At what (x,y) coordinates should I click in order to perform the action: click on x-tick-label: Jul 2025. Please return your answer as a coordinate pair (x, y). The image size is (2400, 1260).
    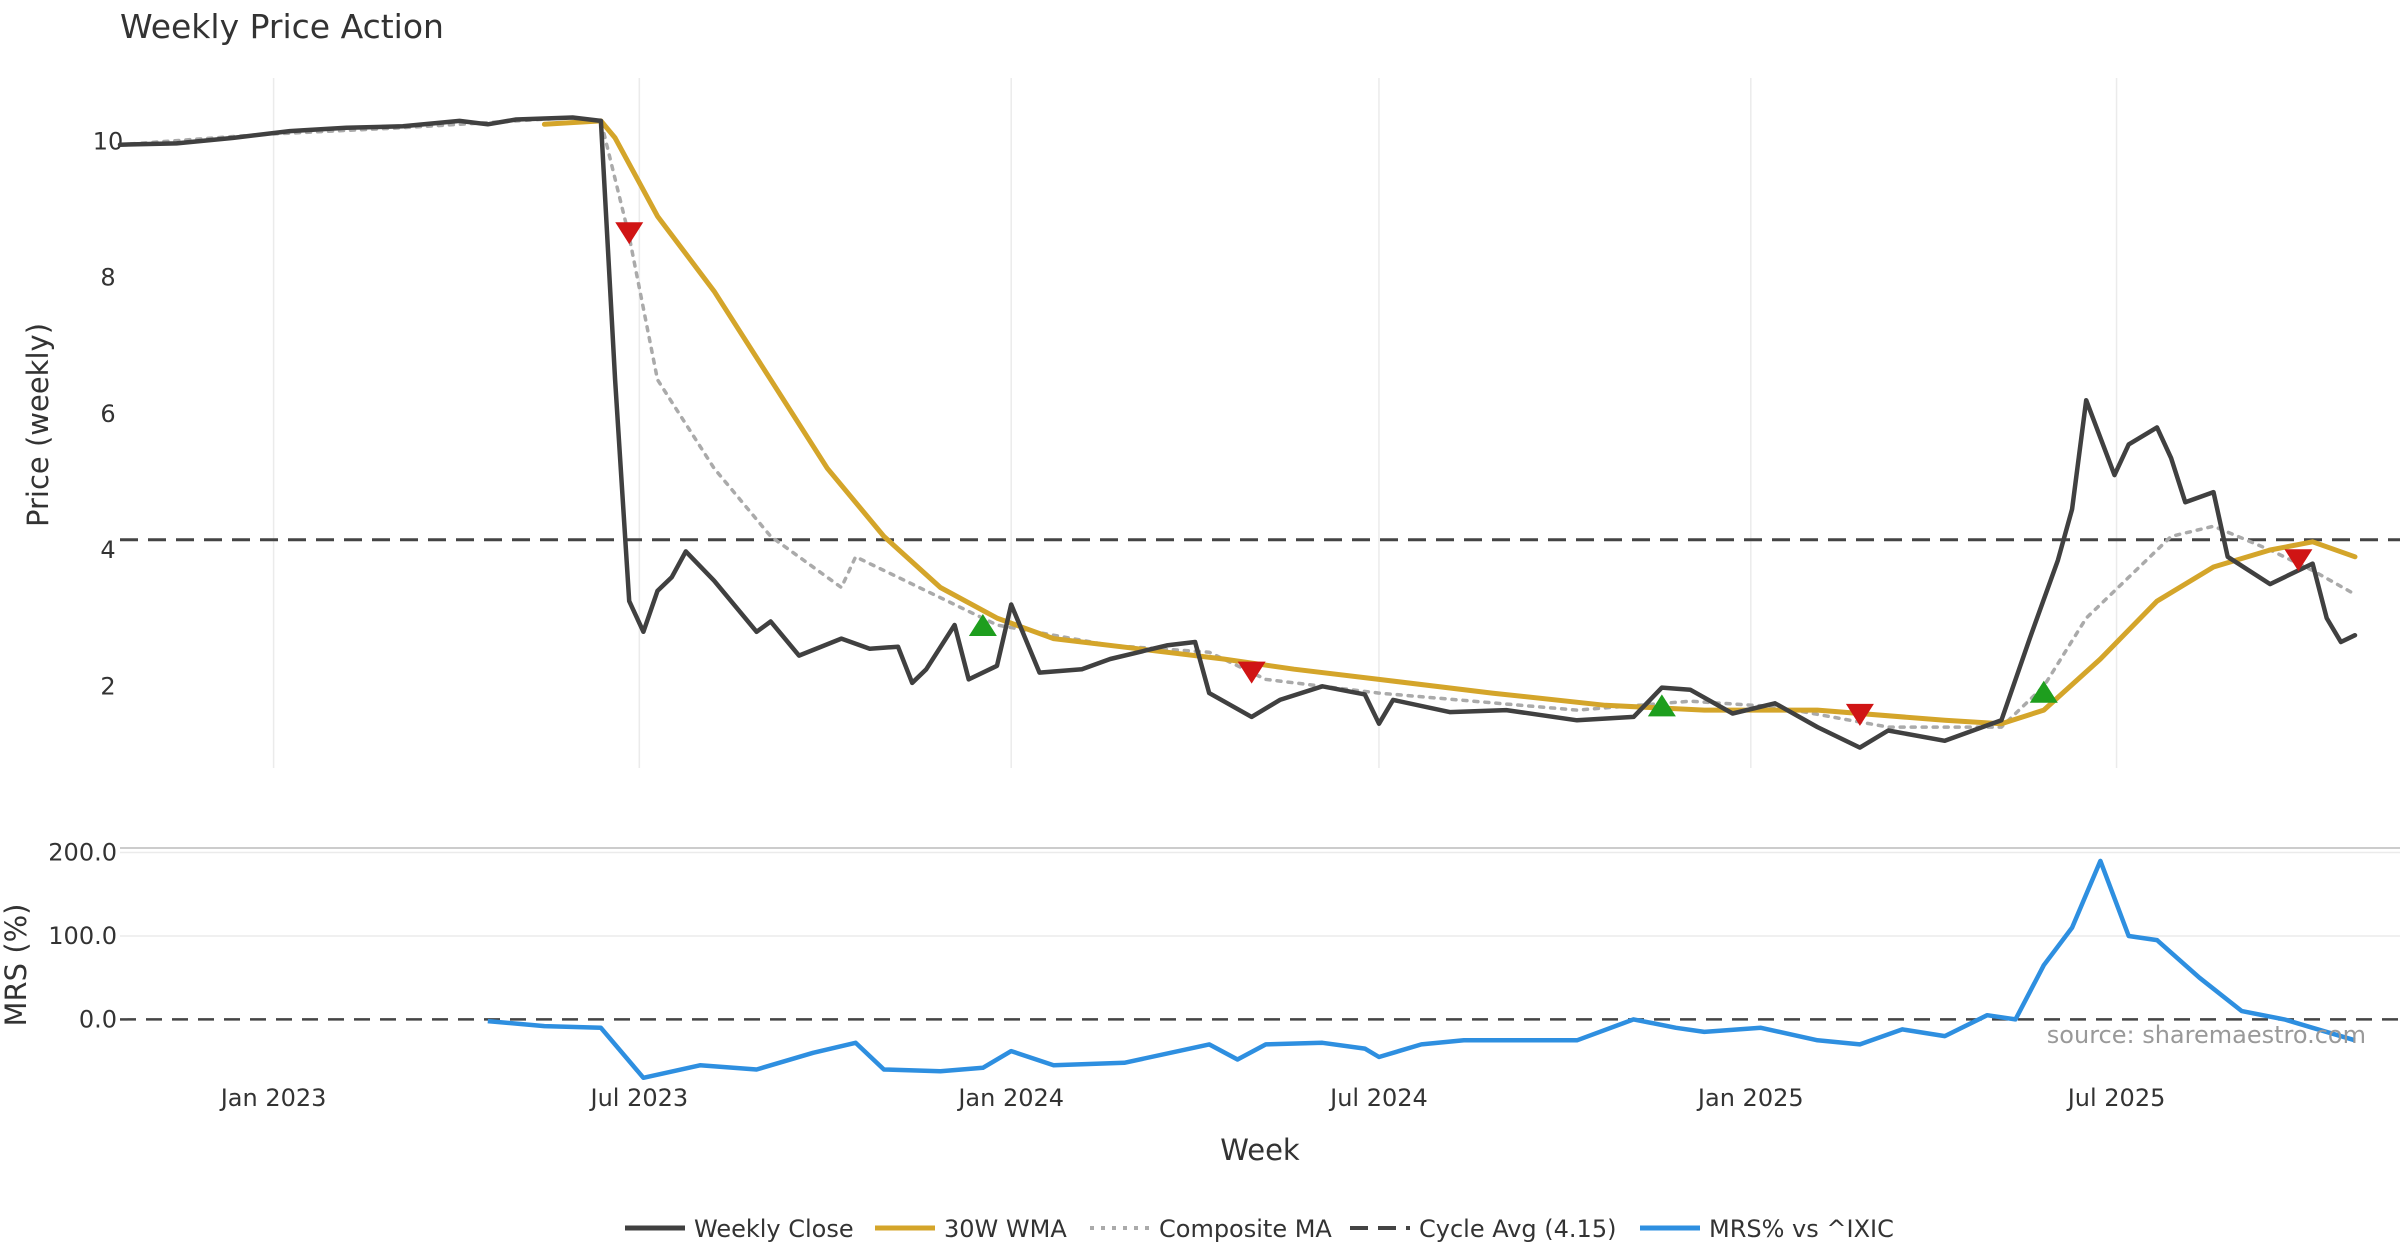
    Looking at the image, I should click on (2116, 1098).